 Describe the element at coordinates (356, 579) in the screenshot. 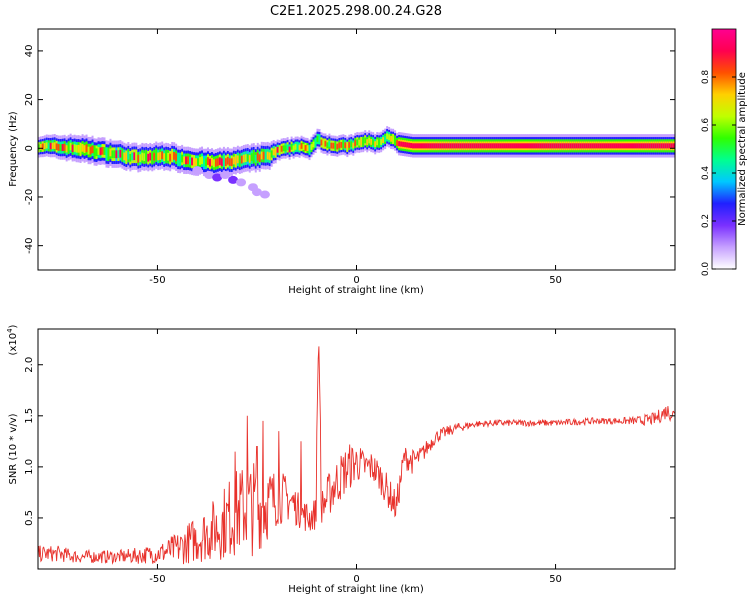

I see `snr-xtick-label: 0` at that location.